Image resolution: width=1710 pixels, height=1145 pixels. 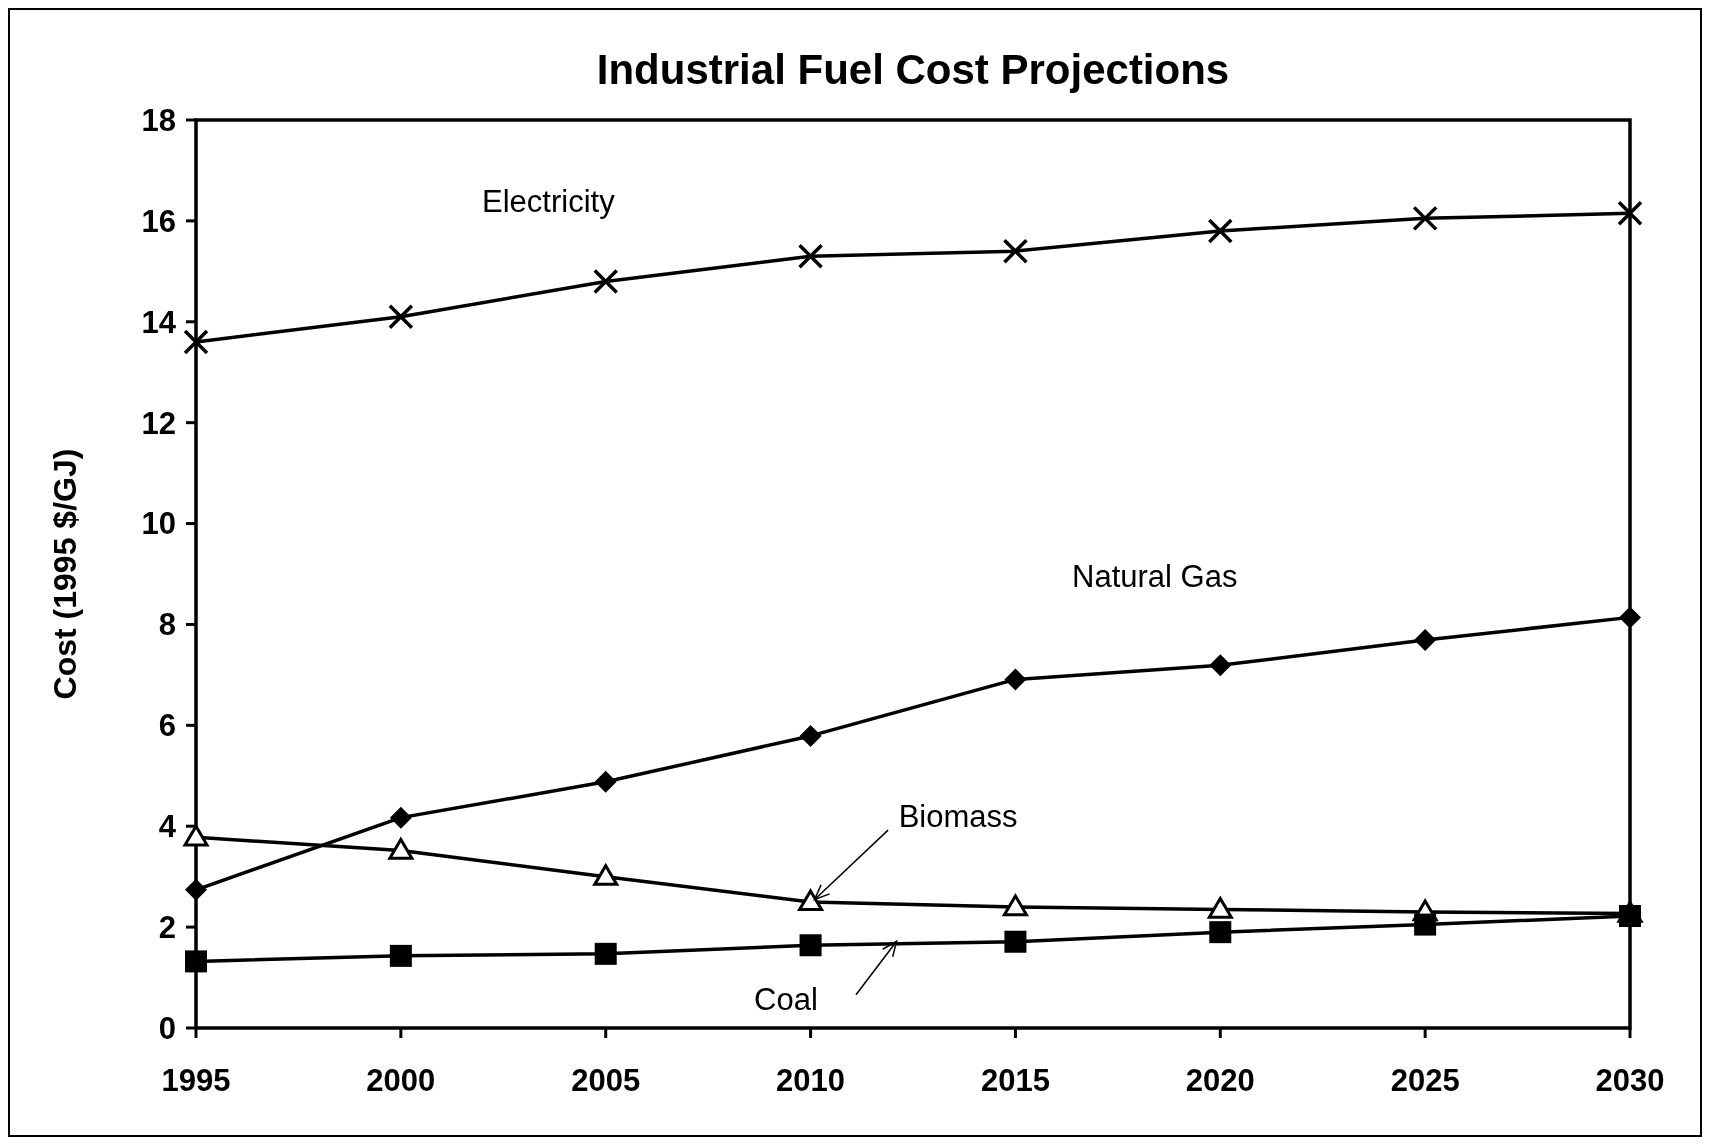 What do you see at coordinates (65, 574) in the screenshot?
I see `y-axis-title: Cost (1995 $/GJ)` at bounding box center [65, 574].